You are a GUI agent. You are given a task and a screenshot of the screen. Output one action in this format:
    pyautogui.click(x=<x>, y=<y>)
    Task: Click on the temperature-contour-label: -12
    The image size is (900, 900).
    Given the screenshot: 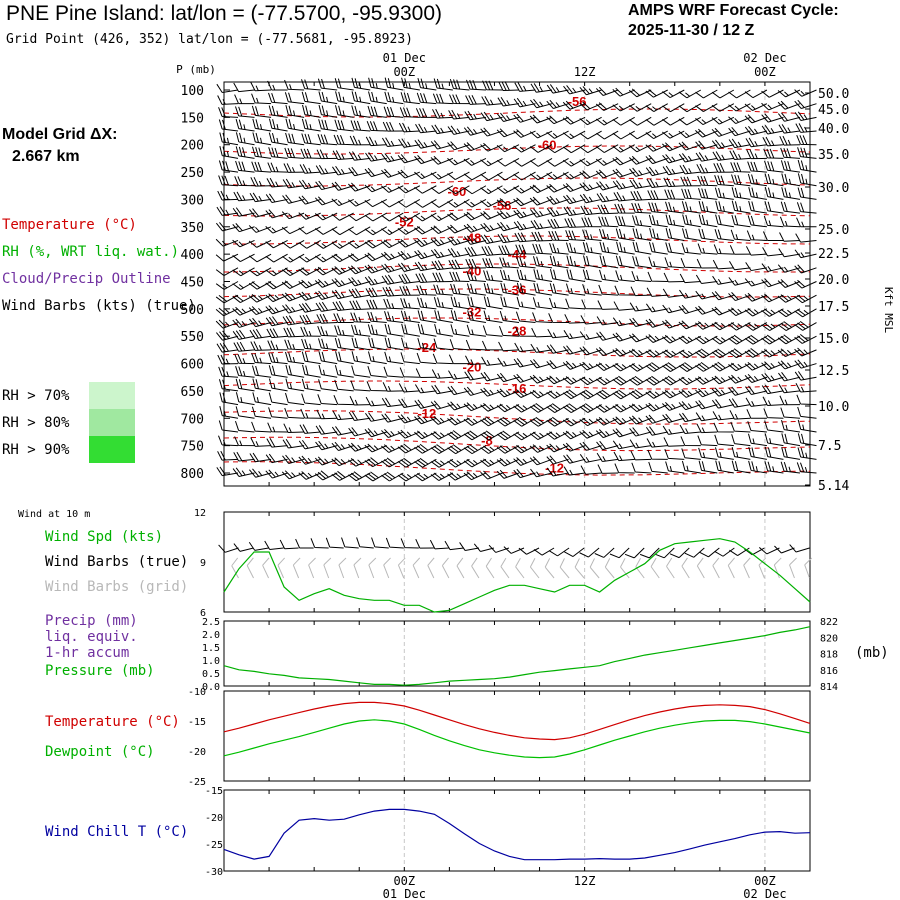 What is the action you would take?
    pyautogui.click(x=426, y=413)
    